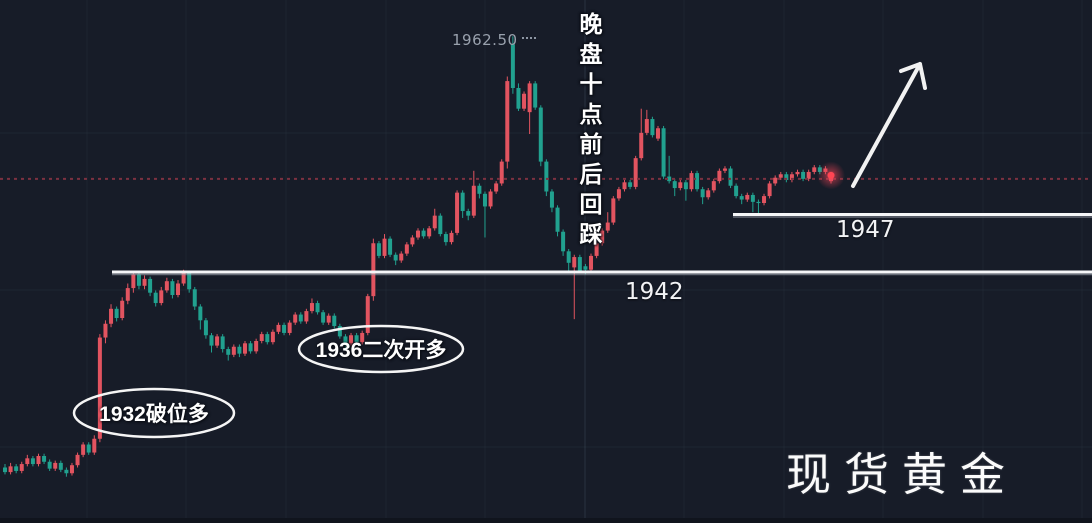  I want to click on high-dotted-tick, so click(528, 38).